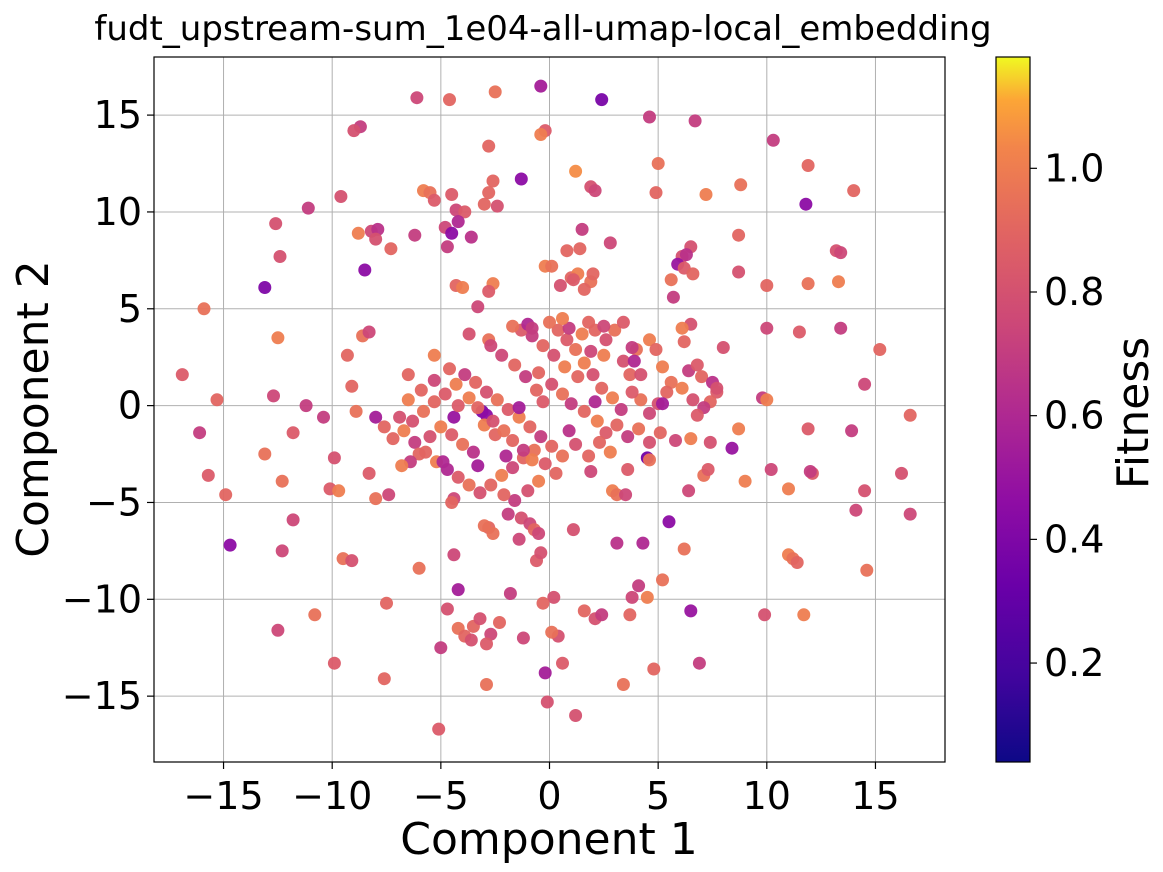  I want to click on y-tick-label: −10, so click(102, 599).